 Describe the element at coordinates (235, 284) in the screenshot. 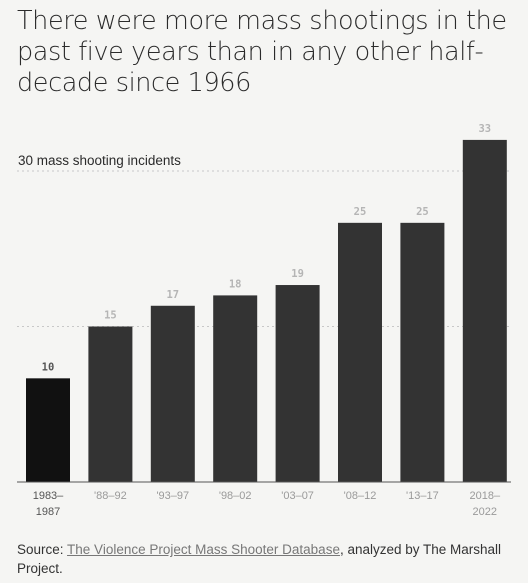

I see `bar-value-label: 18` at that location.